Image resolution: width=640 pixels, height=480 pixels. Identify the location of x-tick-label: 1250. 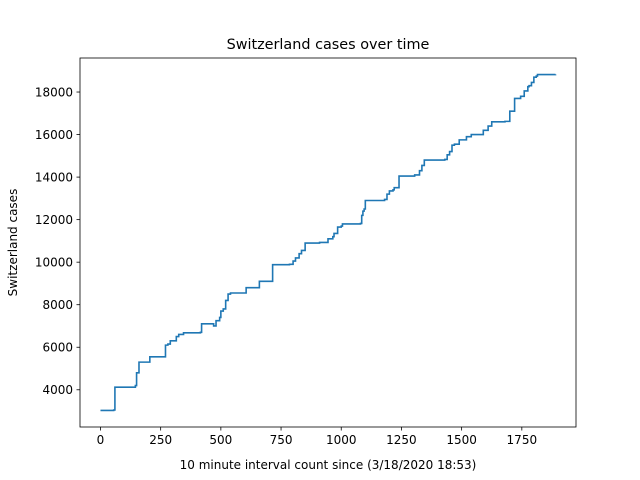
(401, 440).